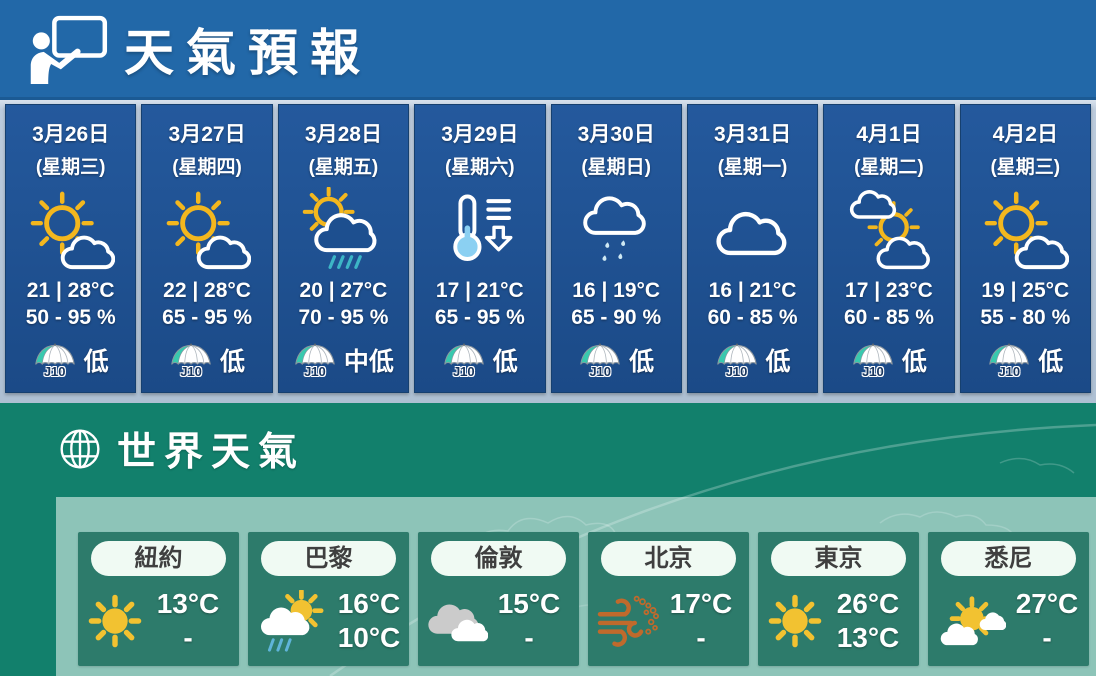 The image size is (1096, 676). I want to click on forecast-day-card-6: 3月31日 (星期一) 16 | 21°C 60 - 85 % J10 低, so click(752, 248).